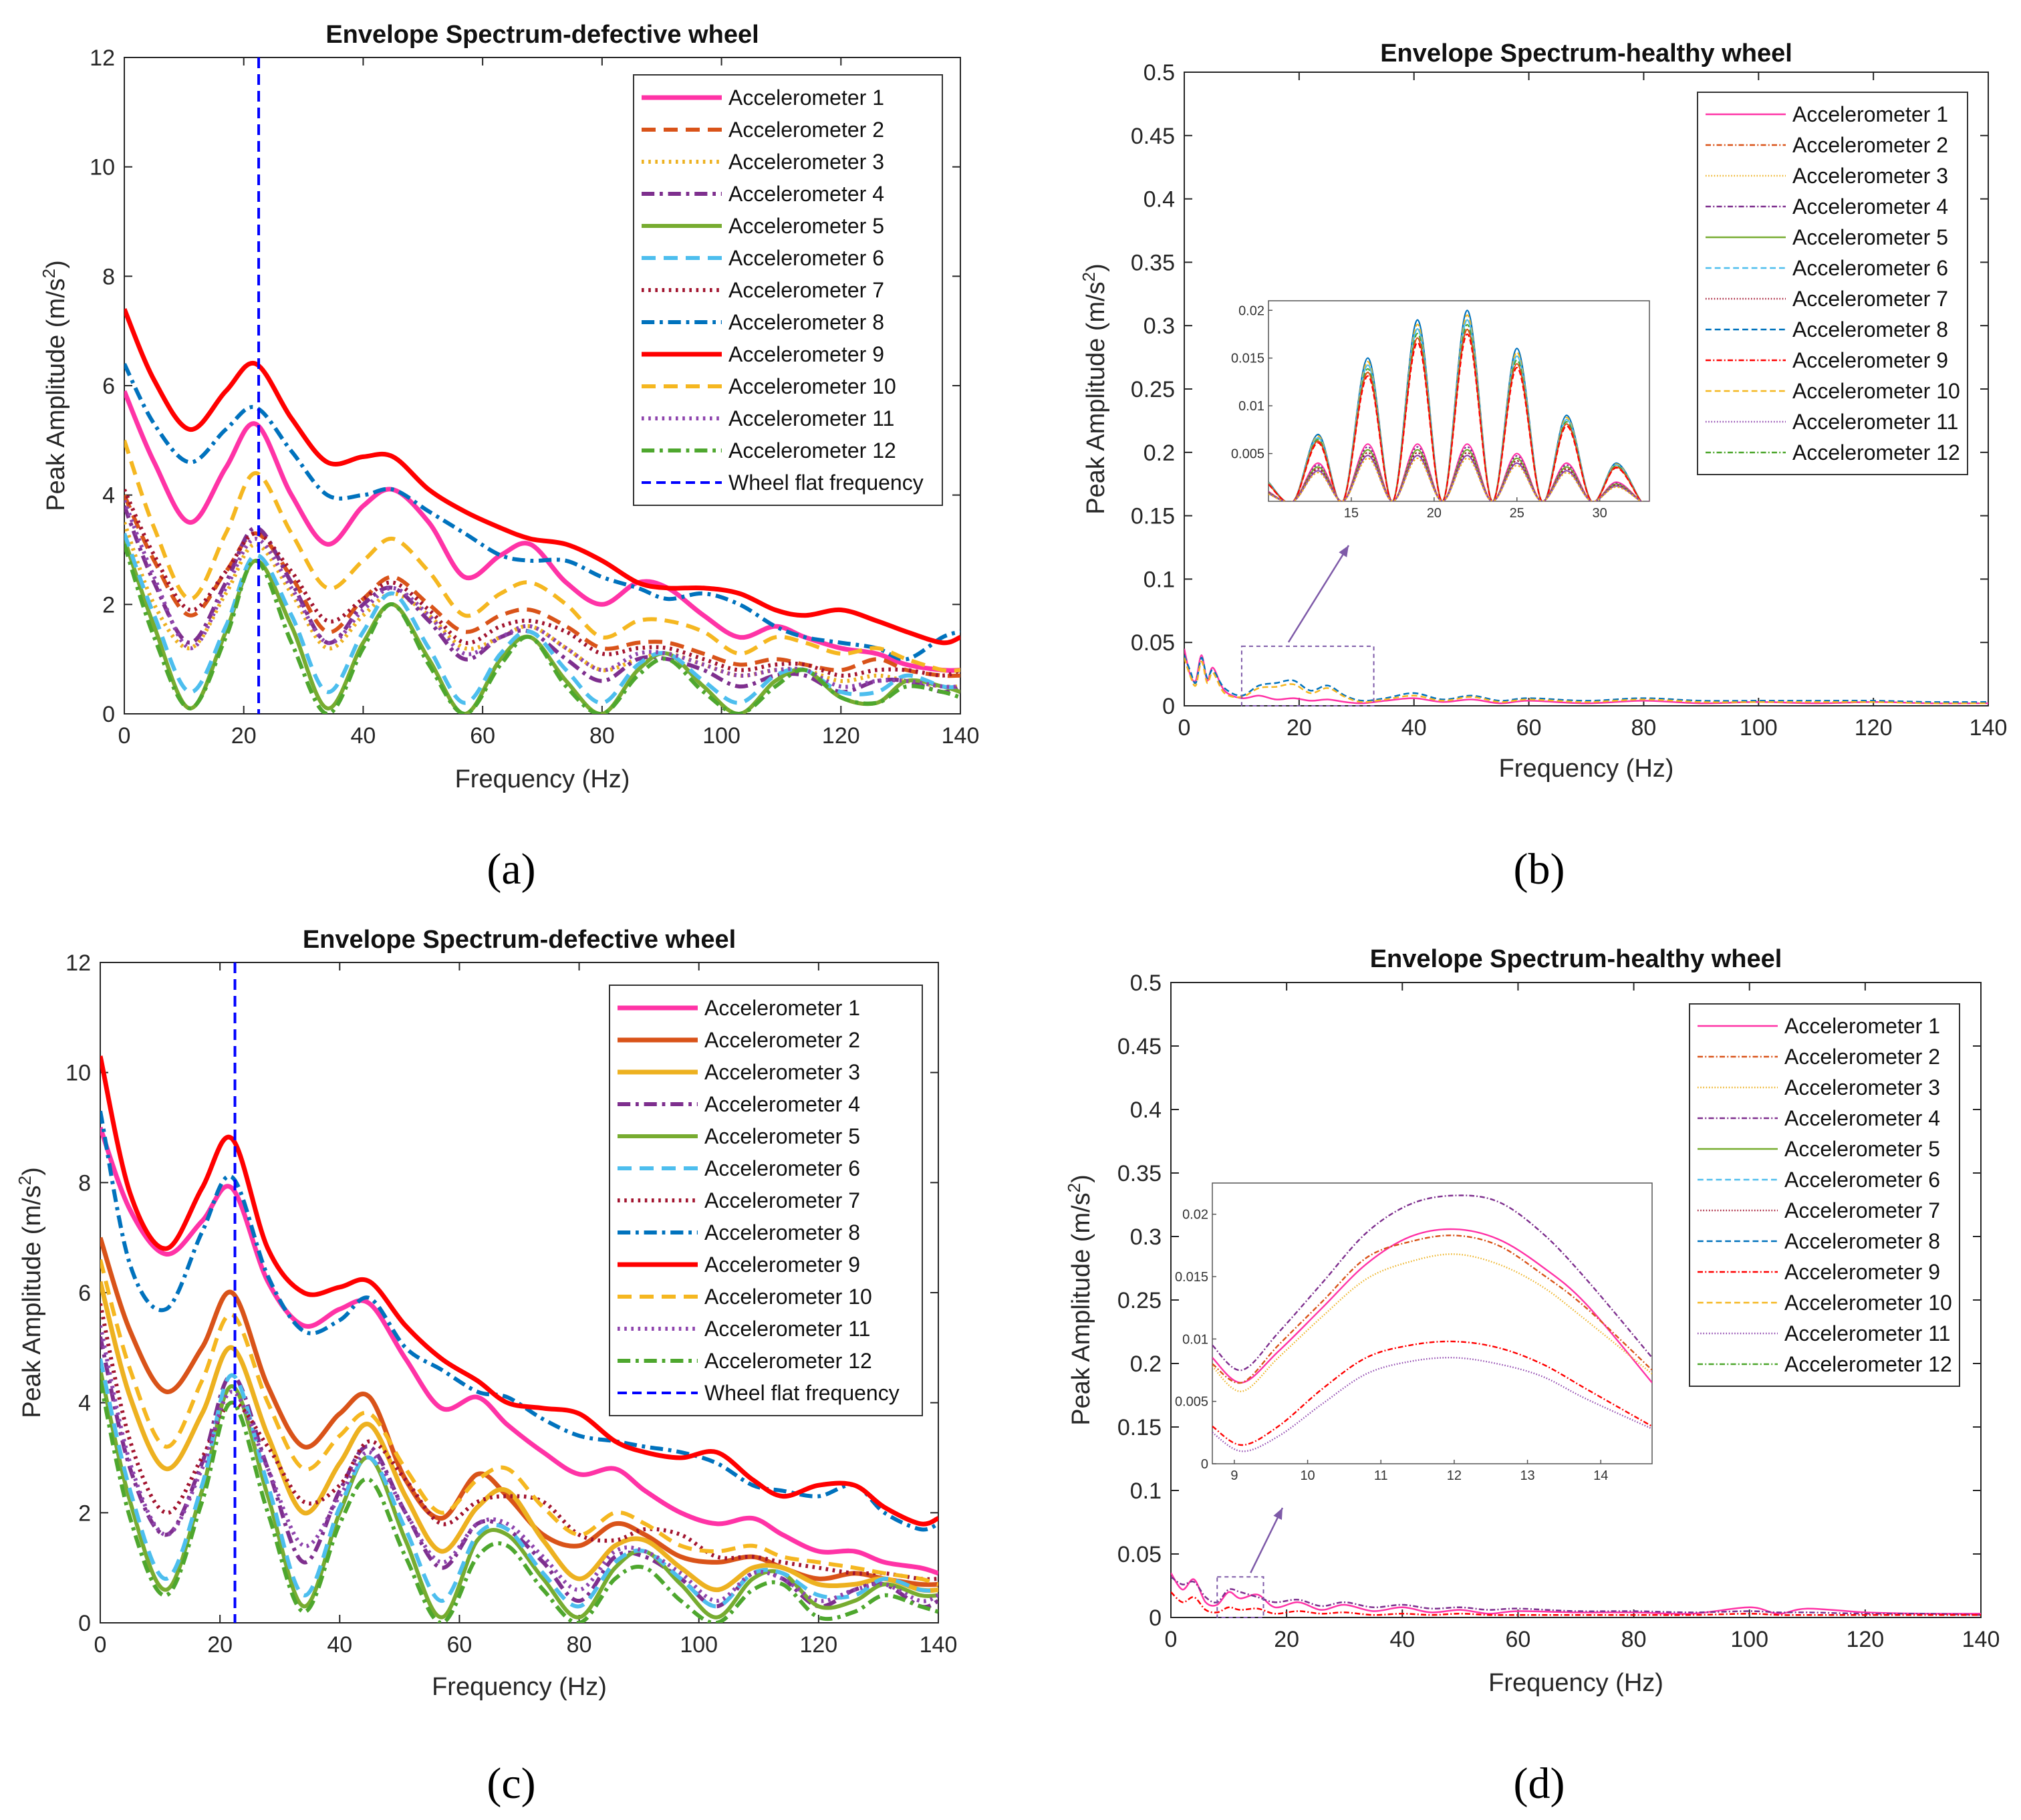  I want to click on legend-item: Accelerometer 1, so click(782, 1008).